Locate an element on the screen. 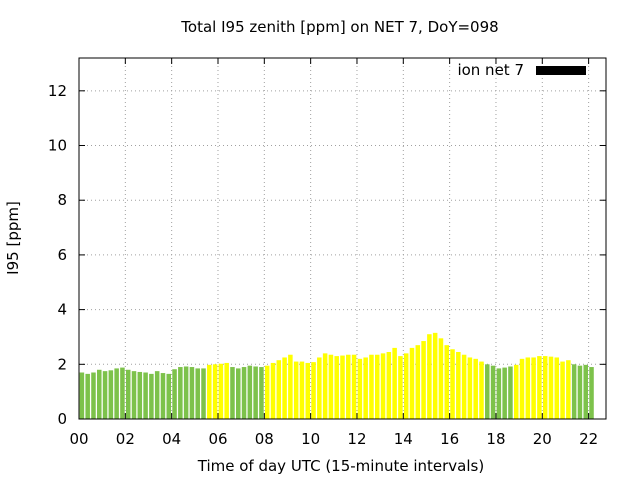  x-tick-label: 22 is located at coordinates (588, 439).